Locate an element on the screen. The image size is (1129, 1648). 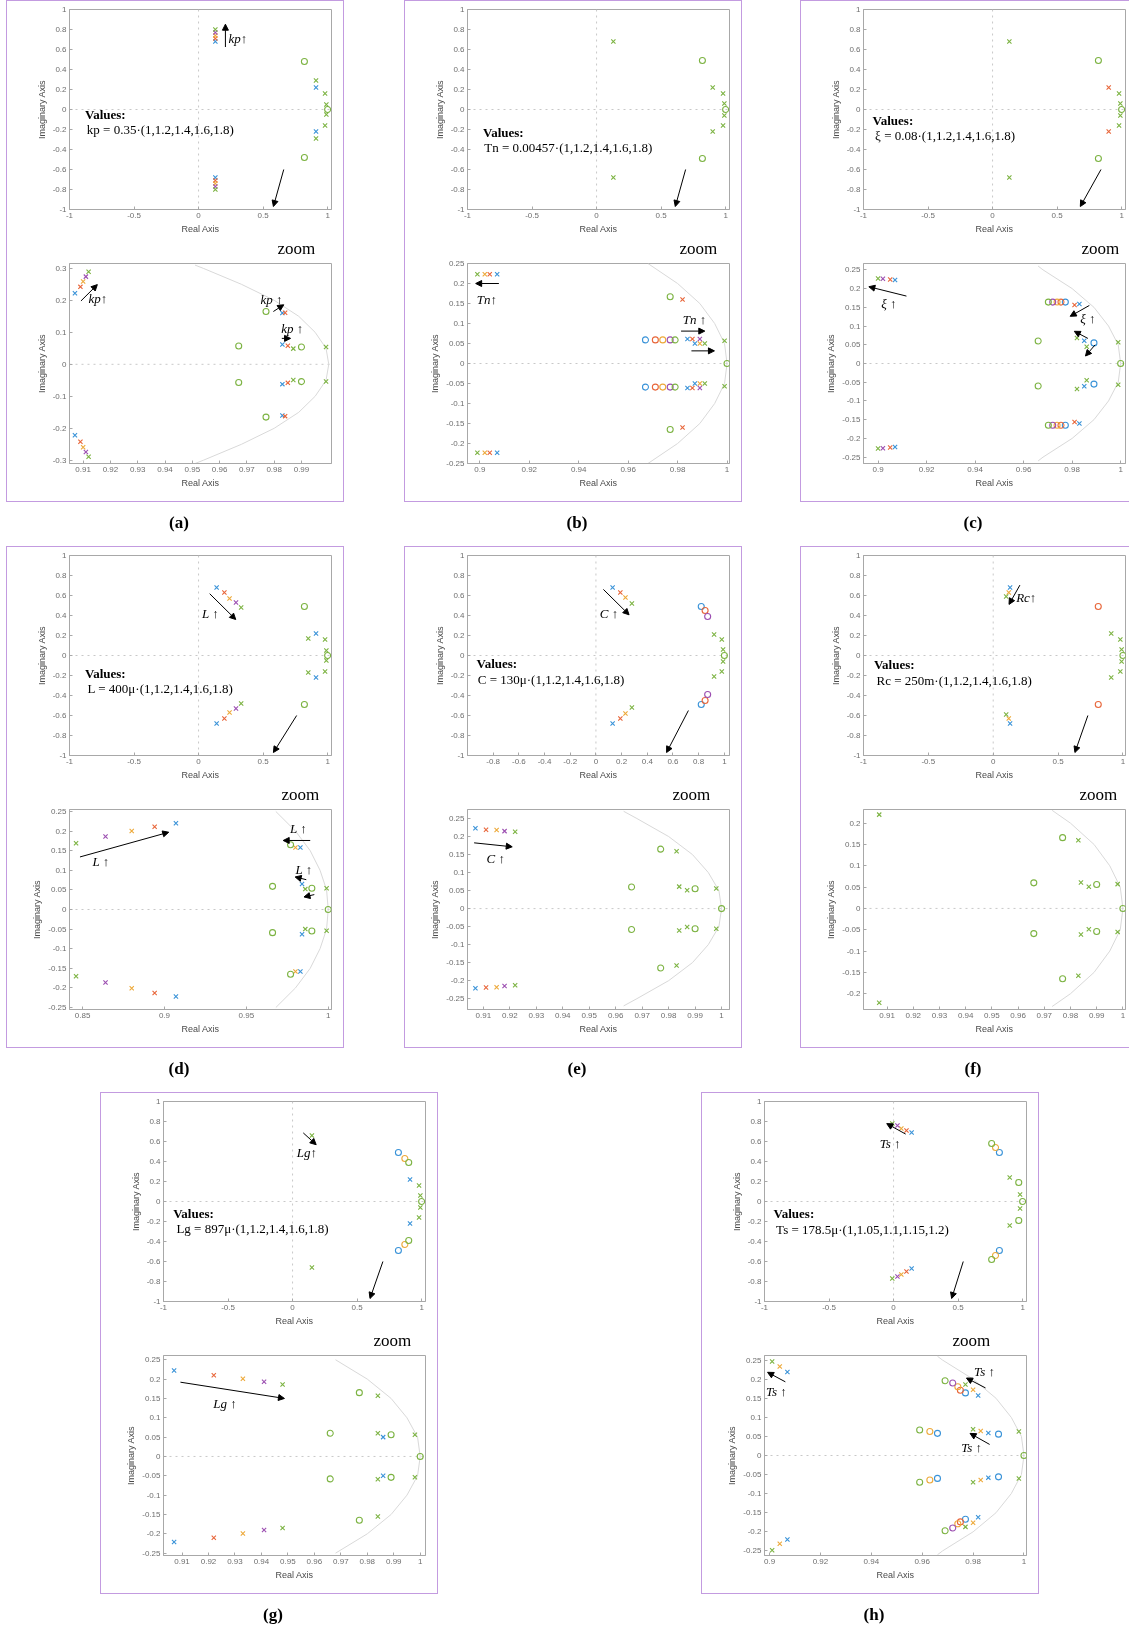
annotation: kp ↑ is located at coordinates (292, 329).